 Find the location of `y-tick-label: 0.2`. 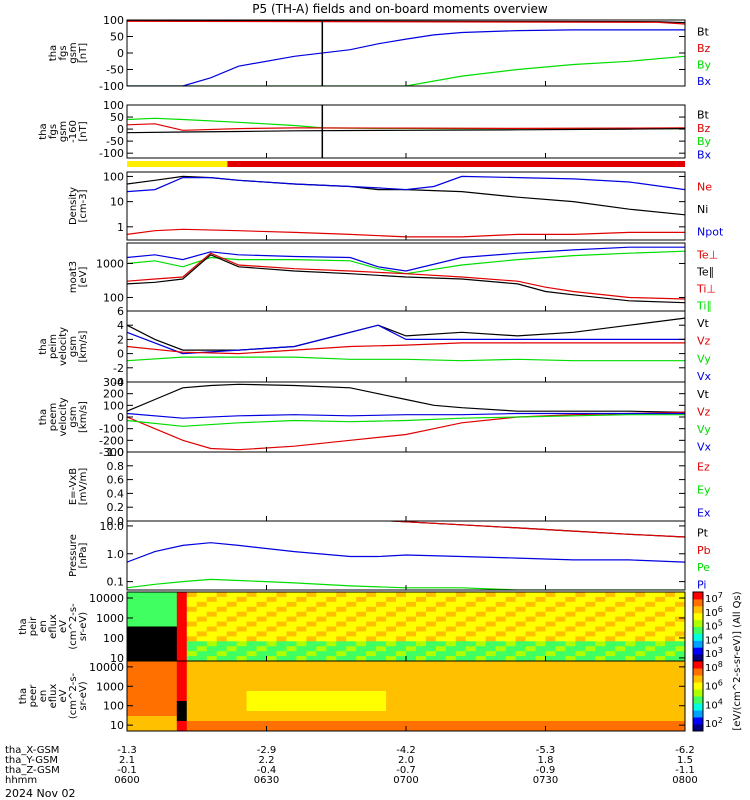

y-tick-label: 0.2 is located at coordinates (116, 507).